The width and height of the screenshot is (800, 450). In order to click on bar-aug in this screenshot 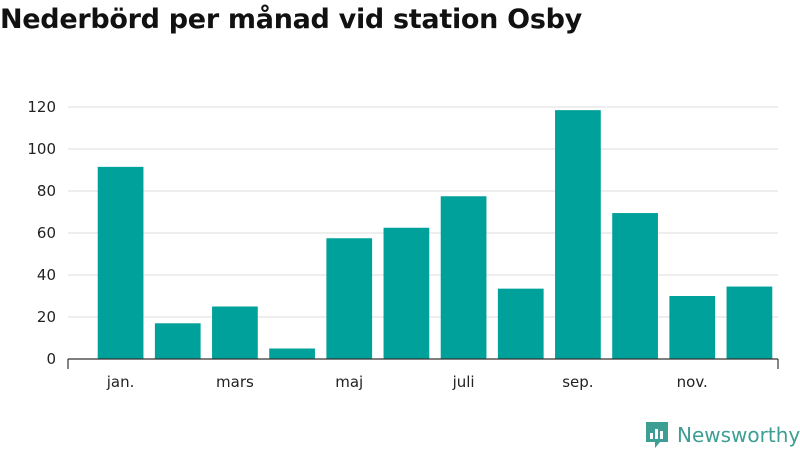, I will do `click(520, 323)`.